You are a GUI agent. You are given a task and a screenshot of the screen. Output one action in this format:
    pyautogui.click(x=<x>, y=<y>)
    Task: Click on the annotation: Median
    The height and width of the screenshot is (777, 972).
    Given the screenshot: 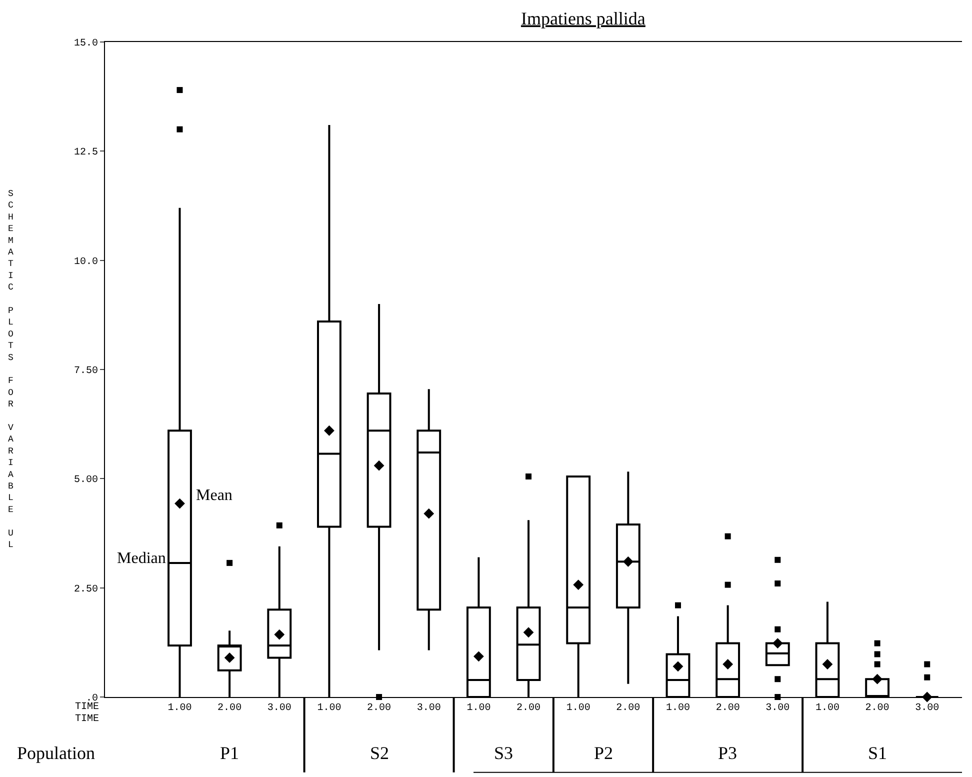 What is the action you would take?
    pyautogui.click(x=141, y=558)
    